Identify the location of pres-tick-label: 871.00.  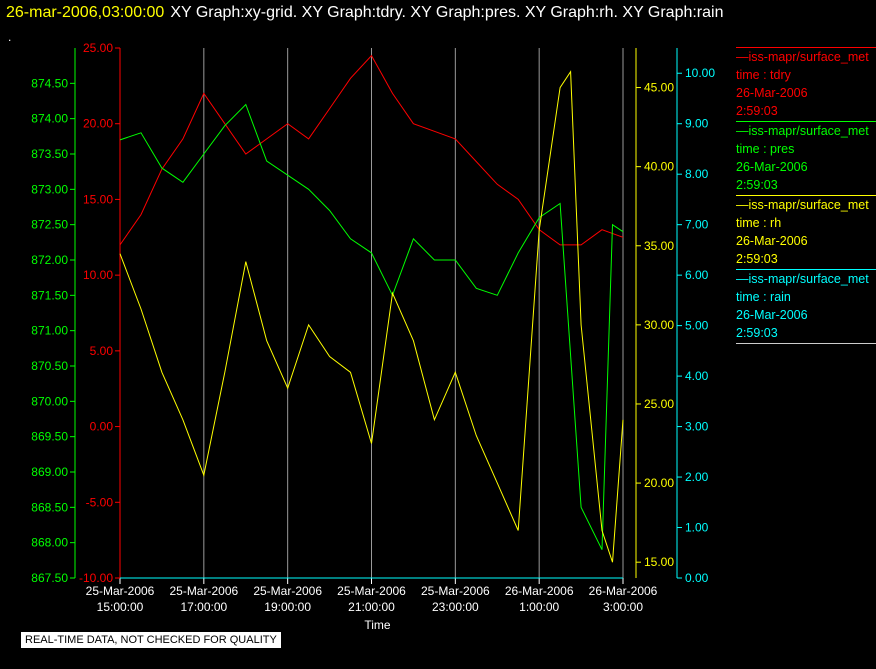
(49, 331).